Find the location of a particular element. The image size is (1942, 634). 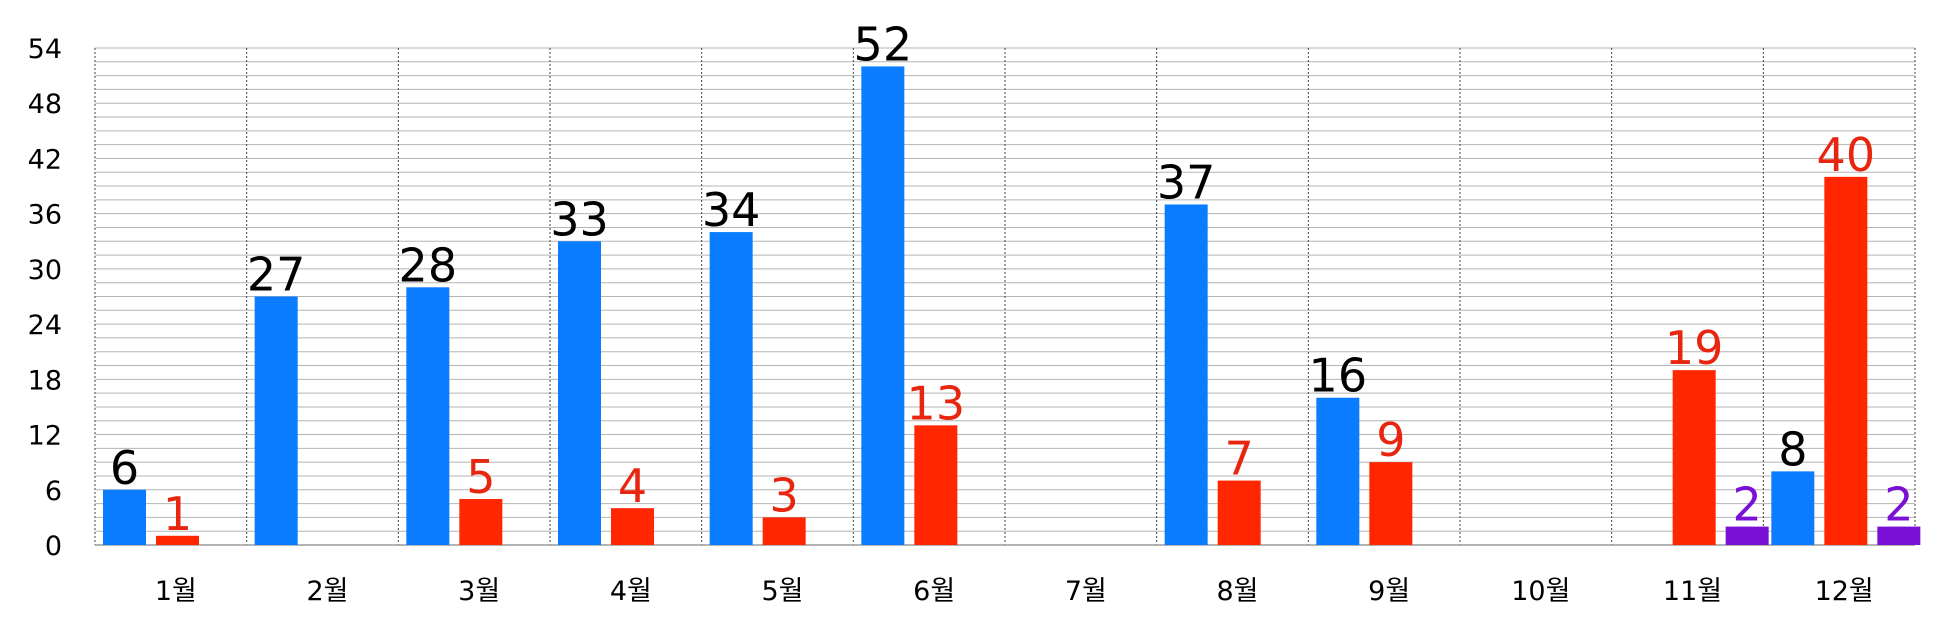

data-label: 52 is located at coordinates (883, 44).